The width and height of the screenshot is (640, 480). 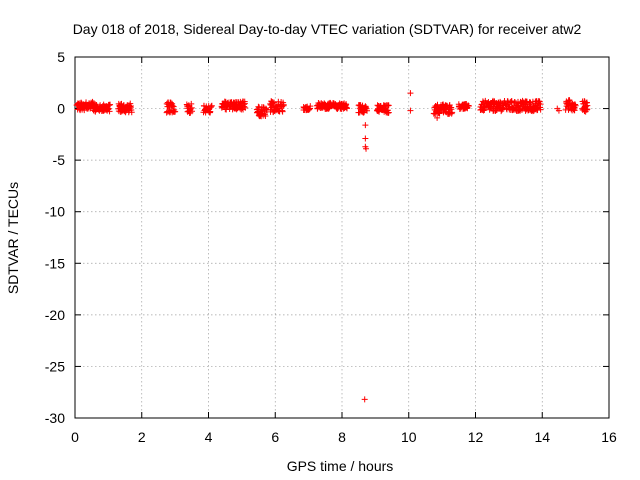 What do you see at coordinates (55, 366) in the screenshot?
I see `y-tick-label: -25` at bounding box center [55, 366].